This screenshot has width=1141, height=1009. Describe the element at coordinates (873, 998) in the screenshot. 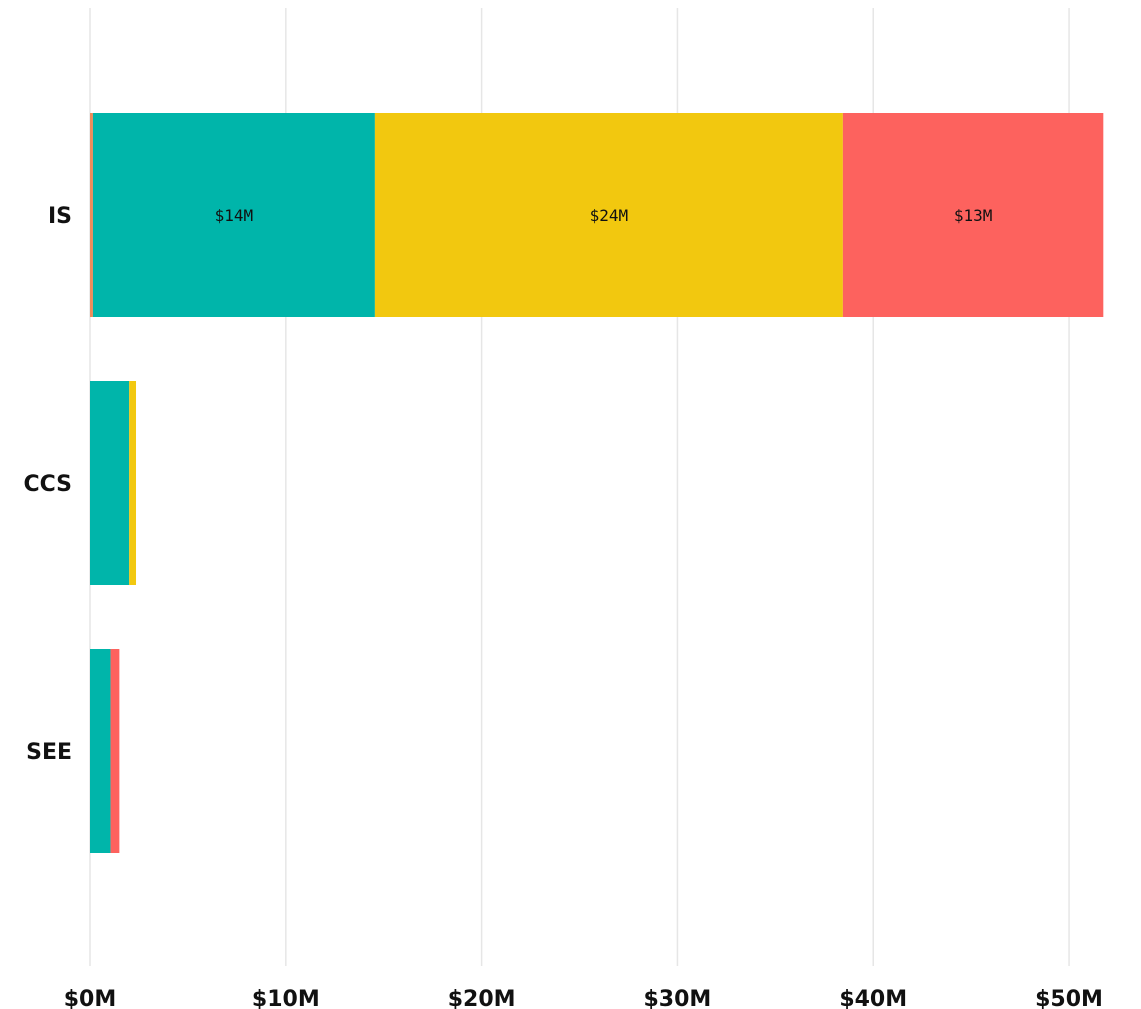

I see `x-tick-label: $40M` at that location.